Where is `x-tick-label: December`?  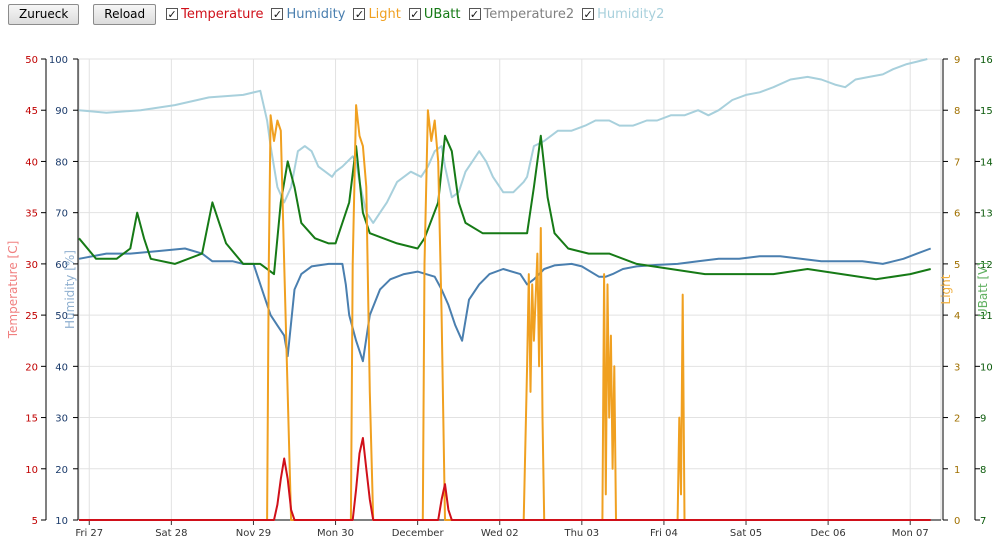
x-tick-label: December is located at coordinates (418, 533).